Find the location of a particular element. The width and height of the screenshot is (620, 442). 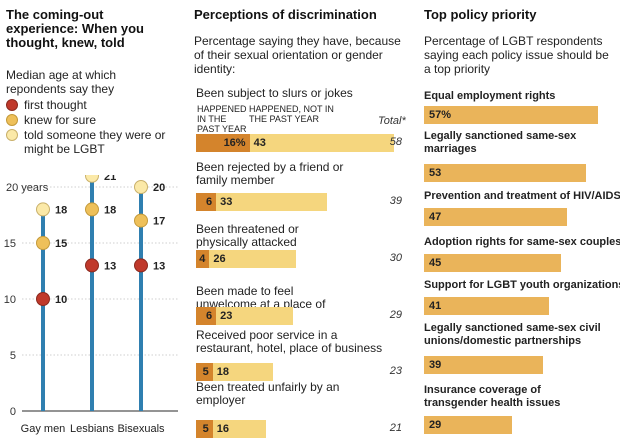

bar-not-past-year: 16 is located at coordinates (239, 429).